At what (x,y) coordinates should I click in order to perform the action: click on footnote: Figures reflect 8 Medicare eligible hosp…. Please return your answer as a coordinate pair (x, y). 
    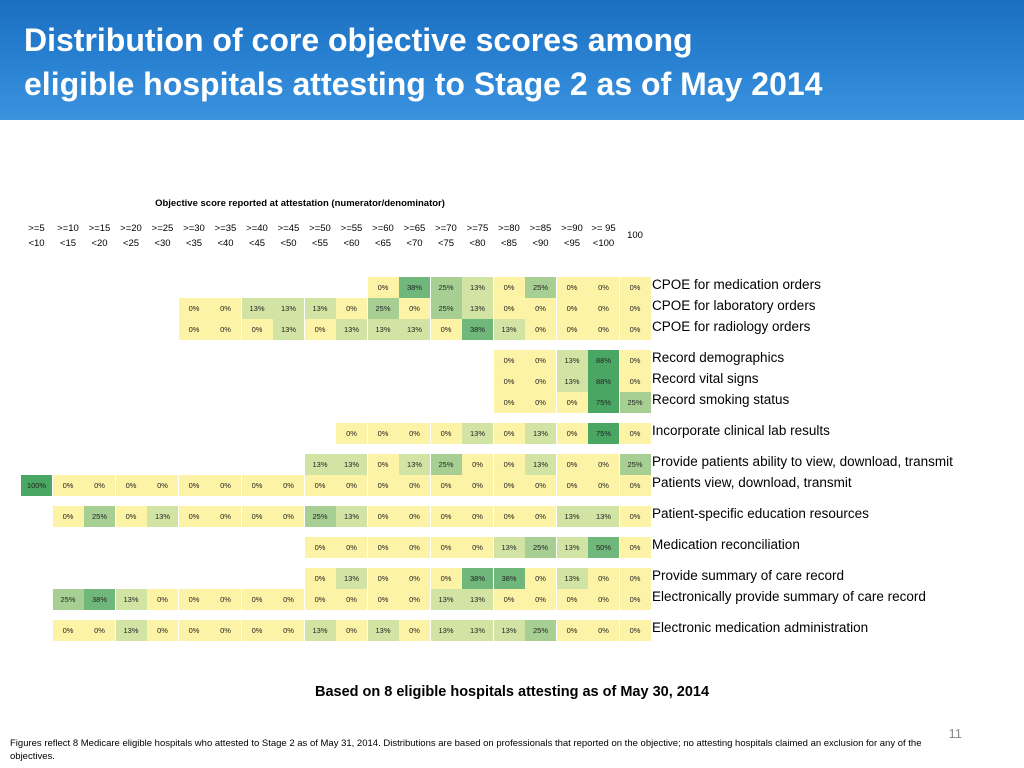
    Looking at the image, I should click on (466, 750).